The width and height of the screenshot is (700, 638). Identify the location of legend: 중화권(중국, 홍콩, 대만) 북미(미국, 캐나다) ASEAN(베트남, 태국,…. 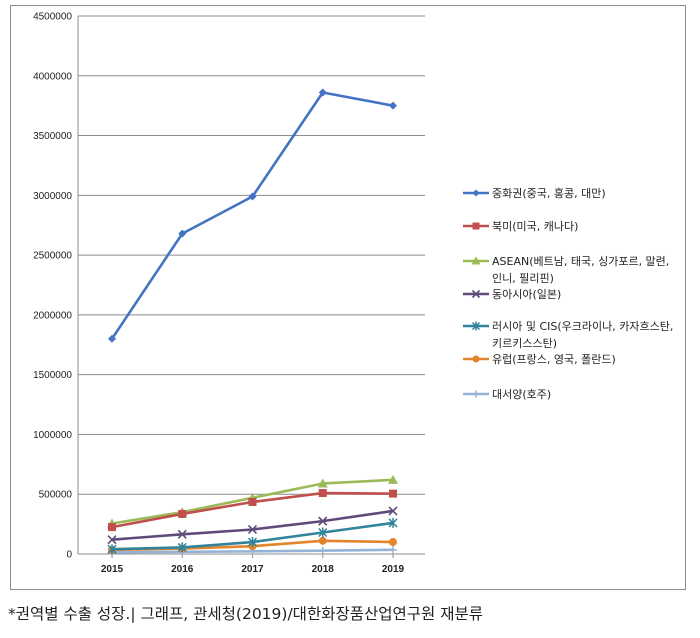
(568, 293).